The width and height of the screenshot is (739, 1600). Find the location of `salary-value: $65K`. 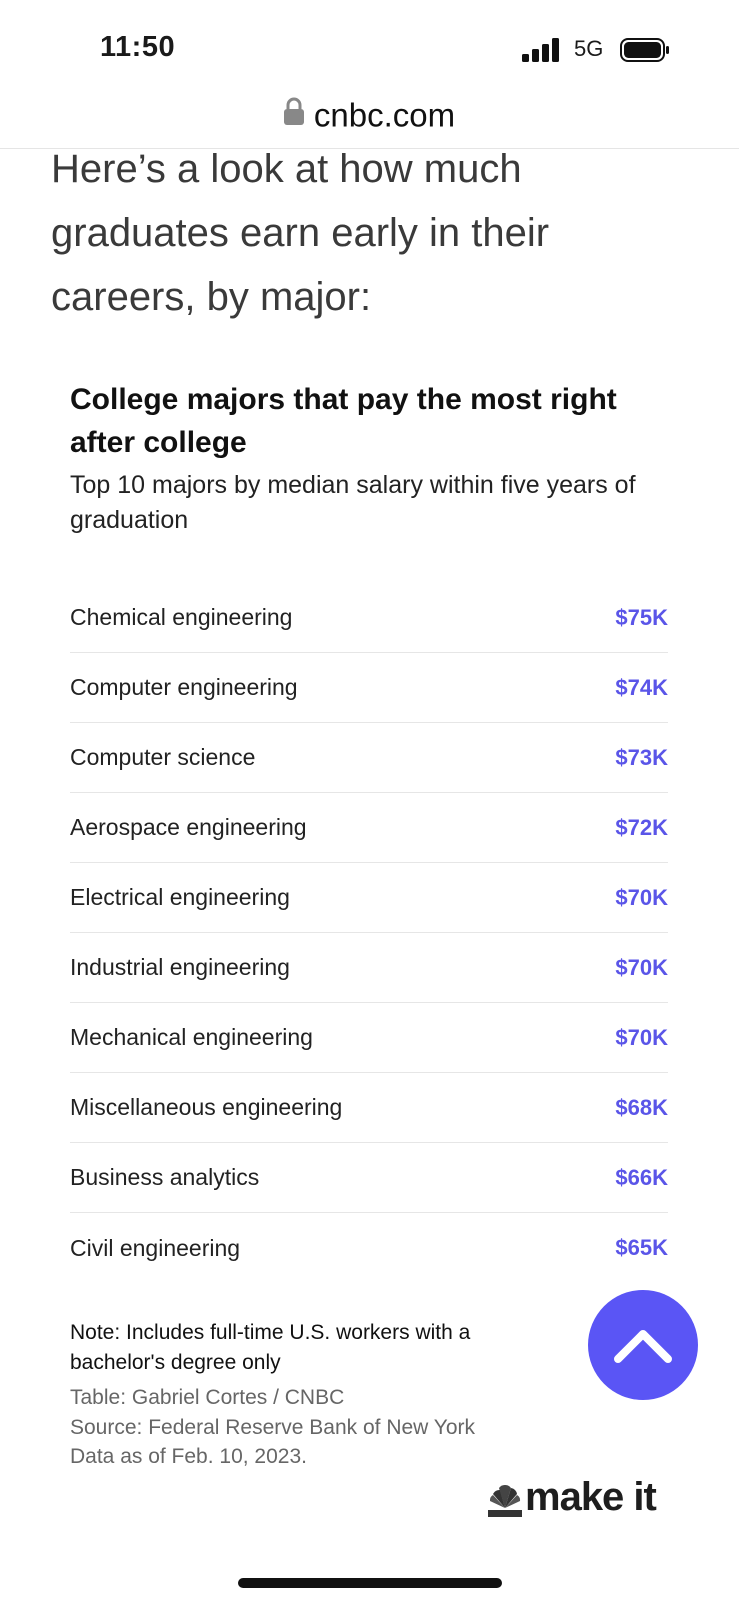

salary-value: $65K is located at coordinates (641, 1247).